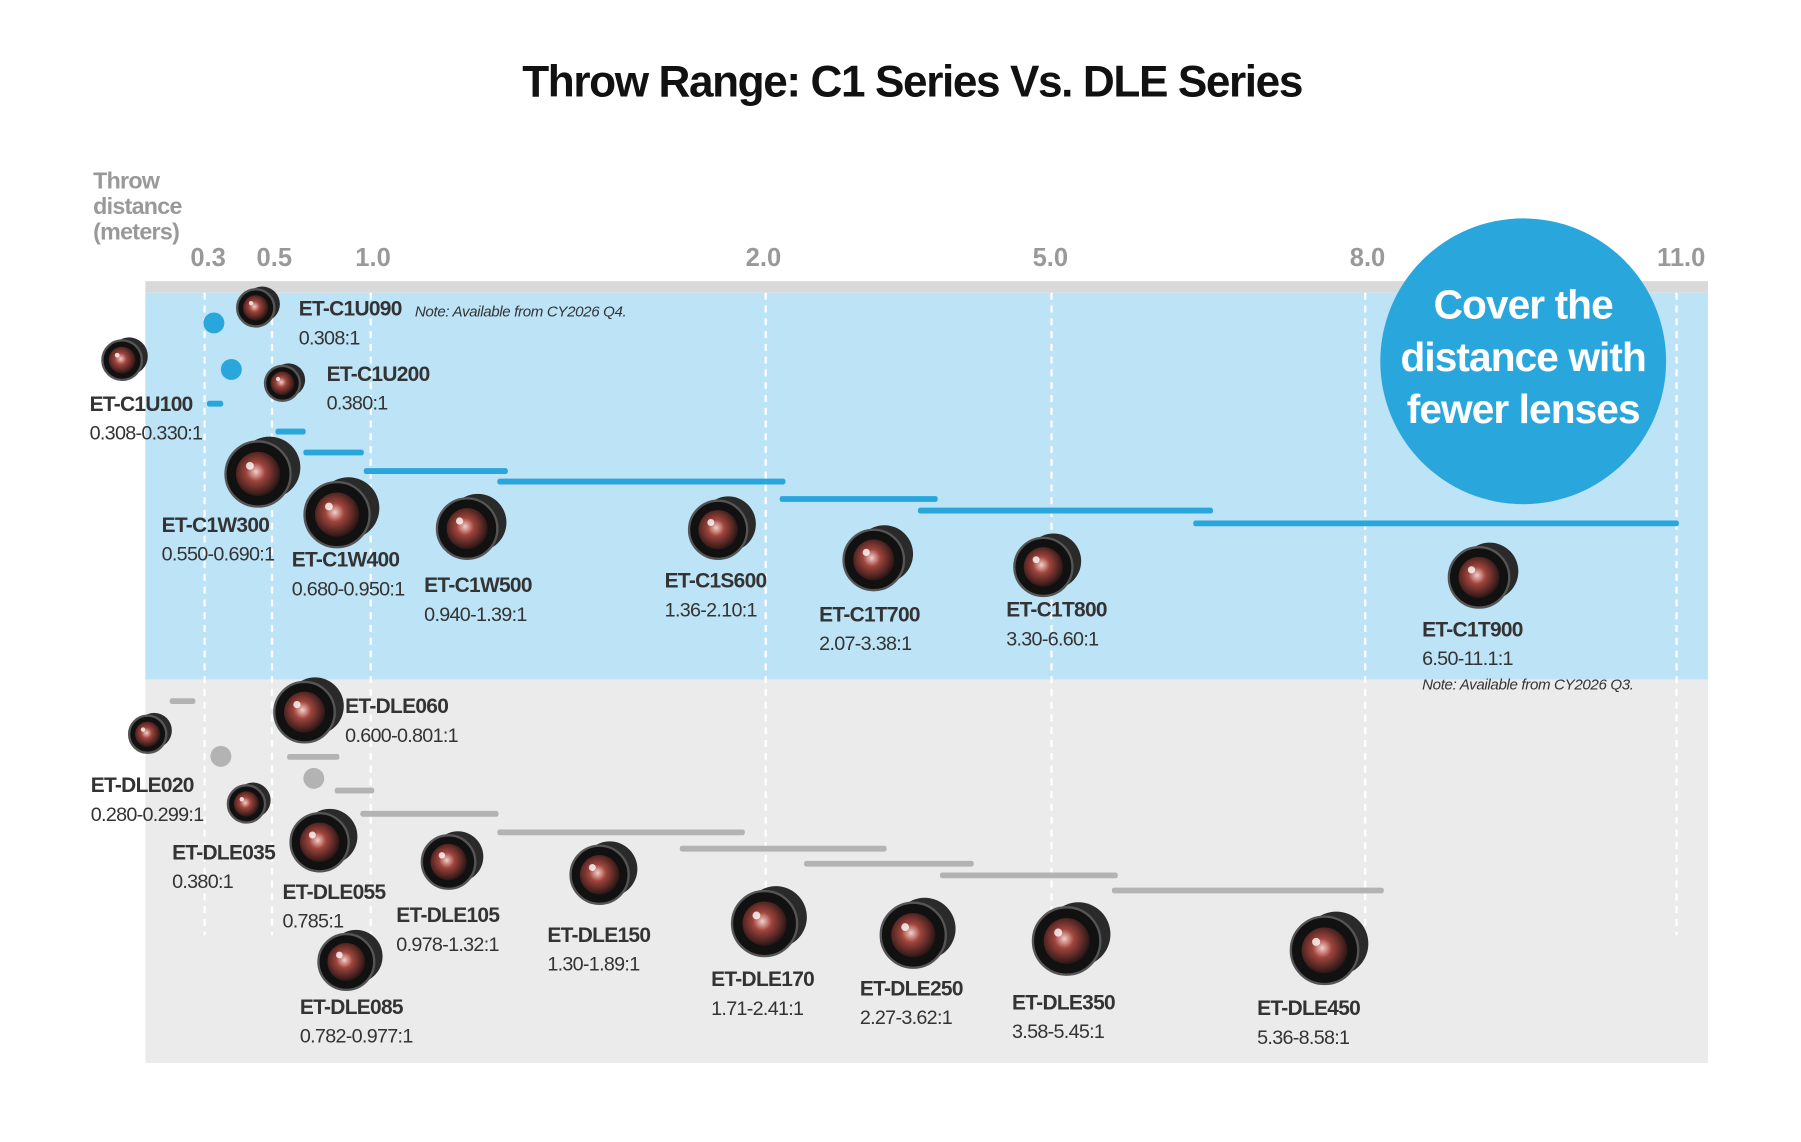  Describe the element at coordinates (911, 988) in the screenshot. I see `lens-name: ET-DLE250` at that location.